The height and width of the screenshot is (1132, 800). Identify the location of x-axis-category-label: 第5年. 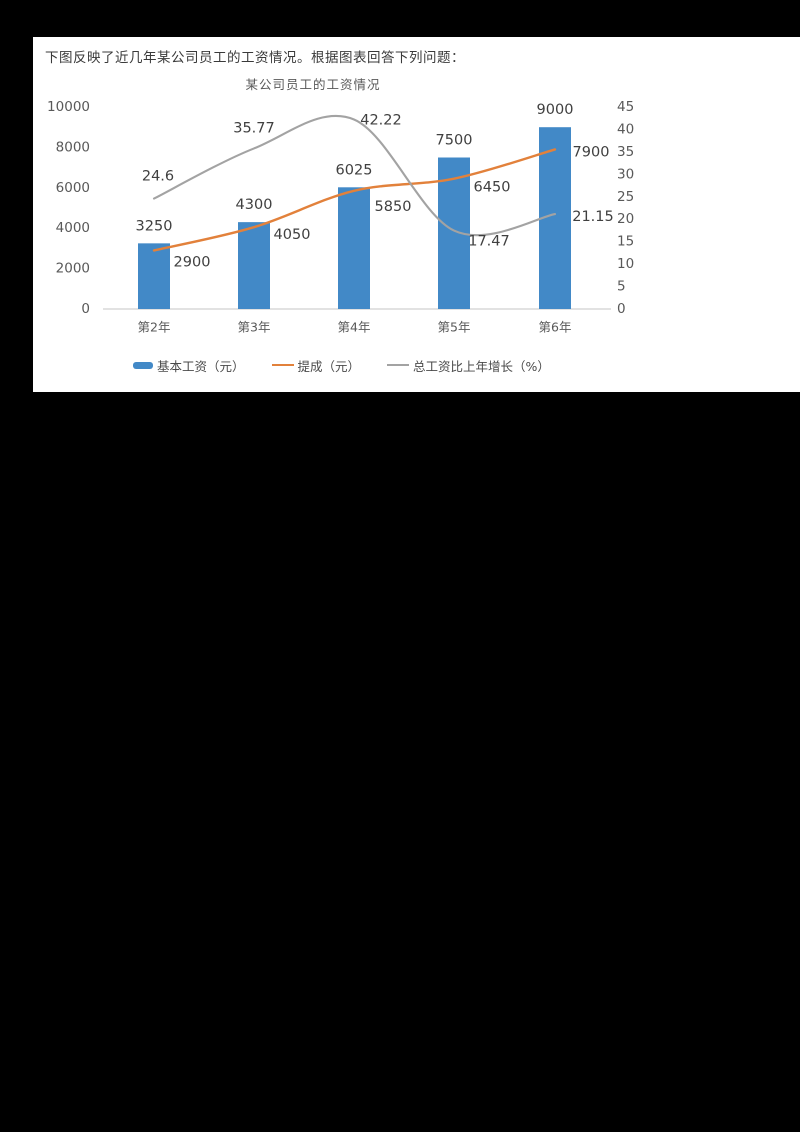
(454, 327).